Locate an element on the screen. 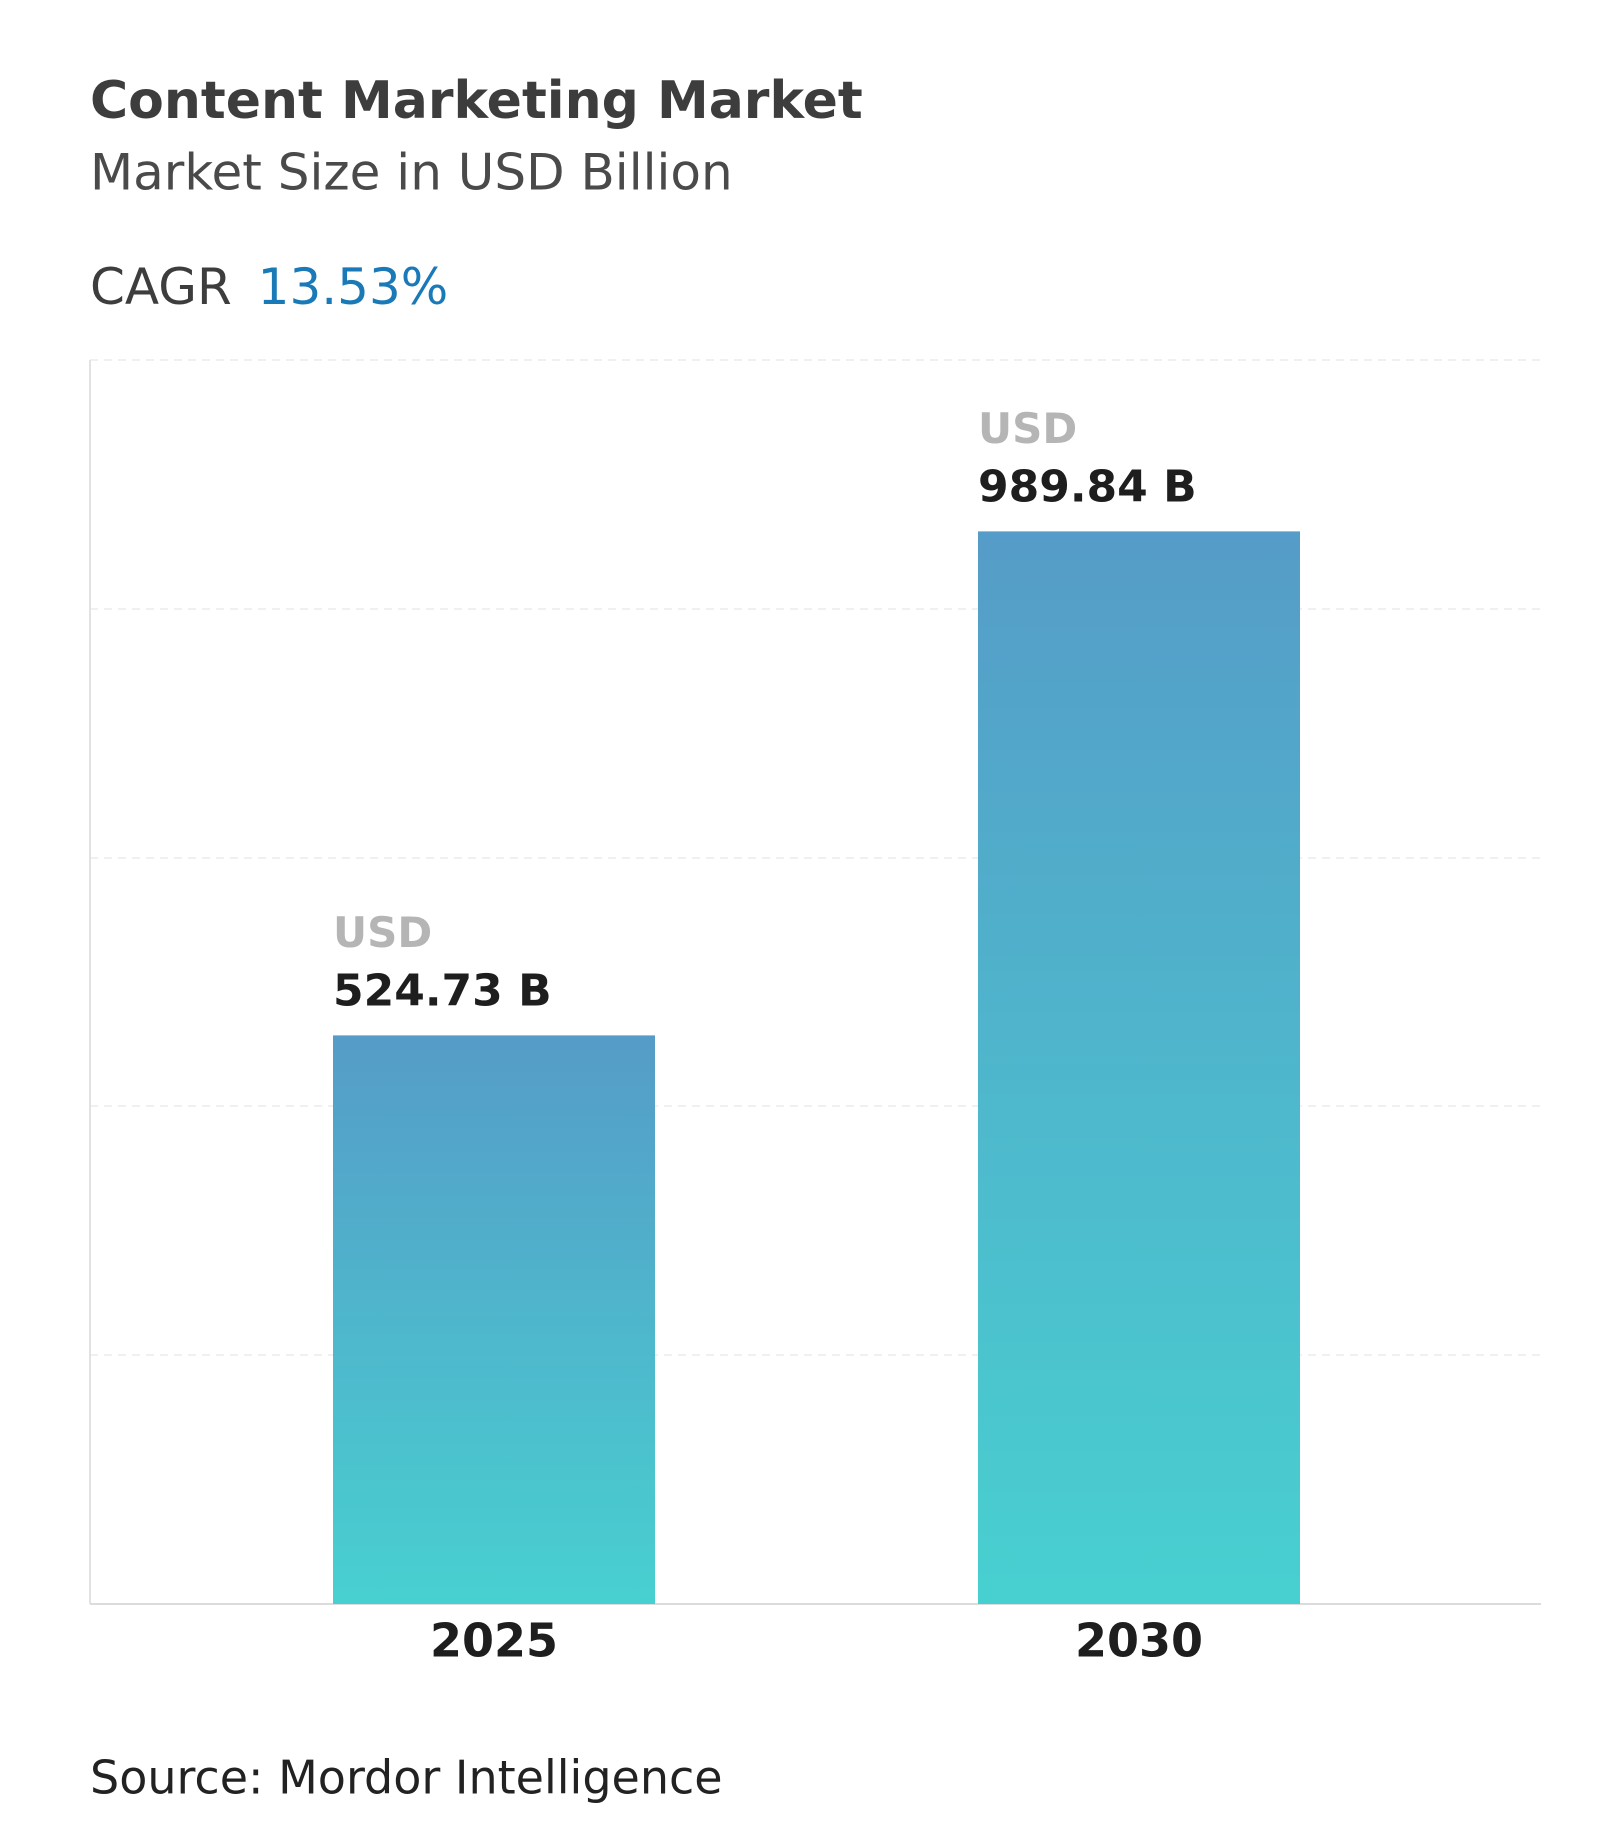  cagr-value: 13.53% is located at coordinates (353, 287).